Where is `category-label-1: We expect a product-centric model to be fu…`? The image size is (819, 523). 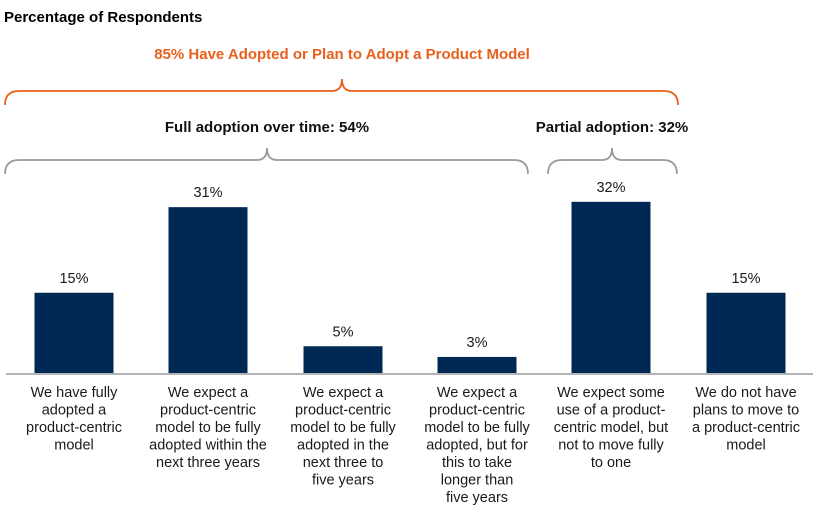 category-label-1: We expect a product-centric model to be fu… is located at coordinates (208, 428).